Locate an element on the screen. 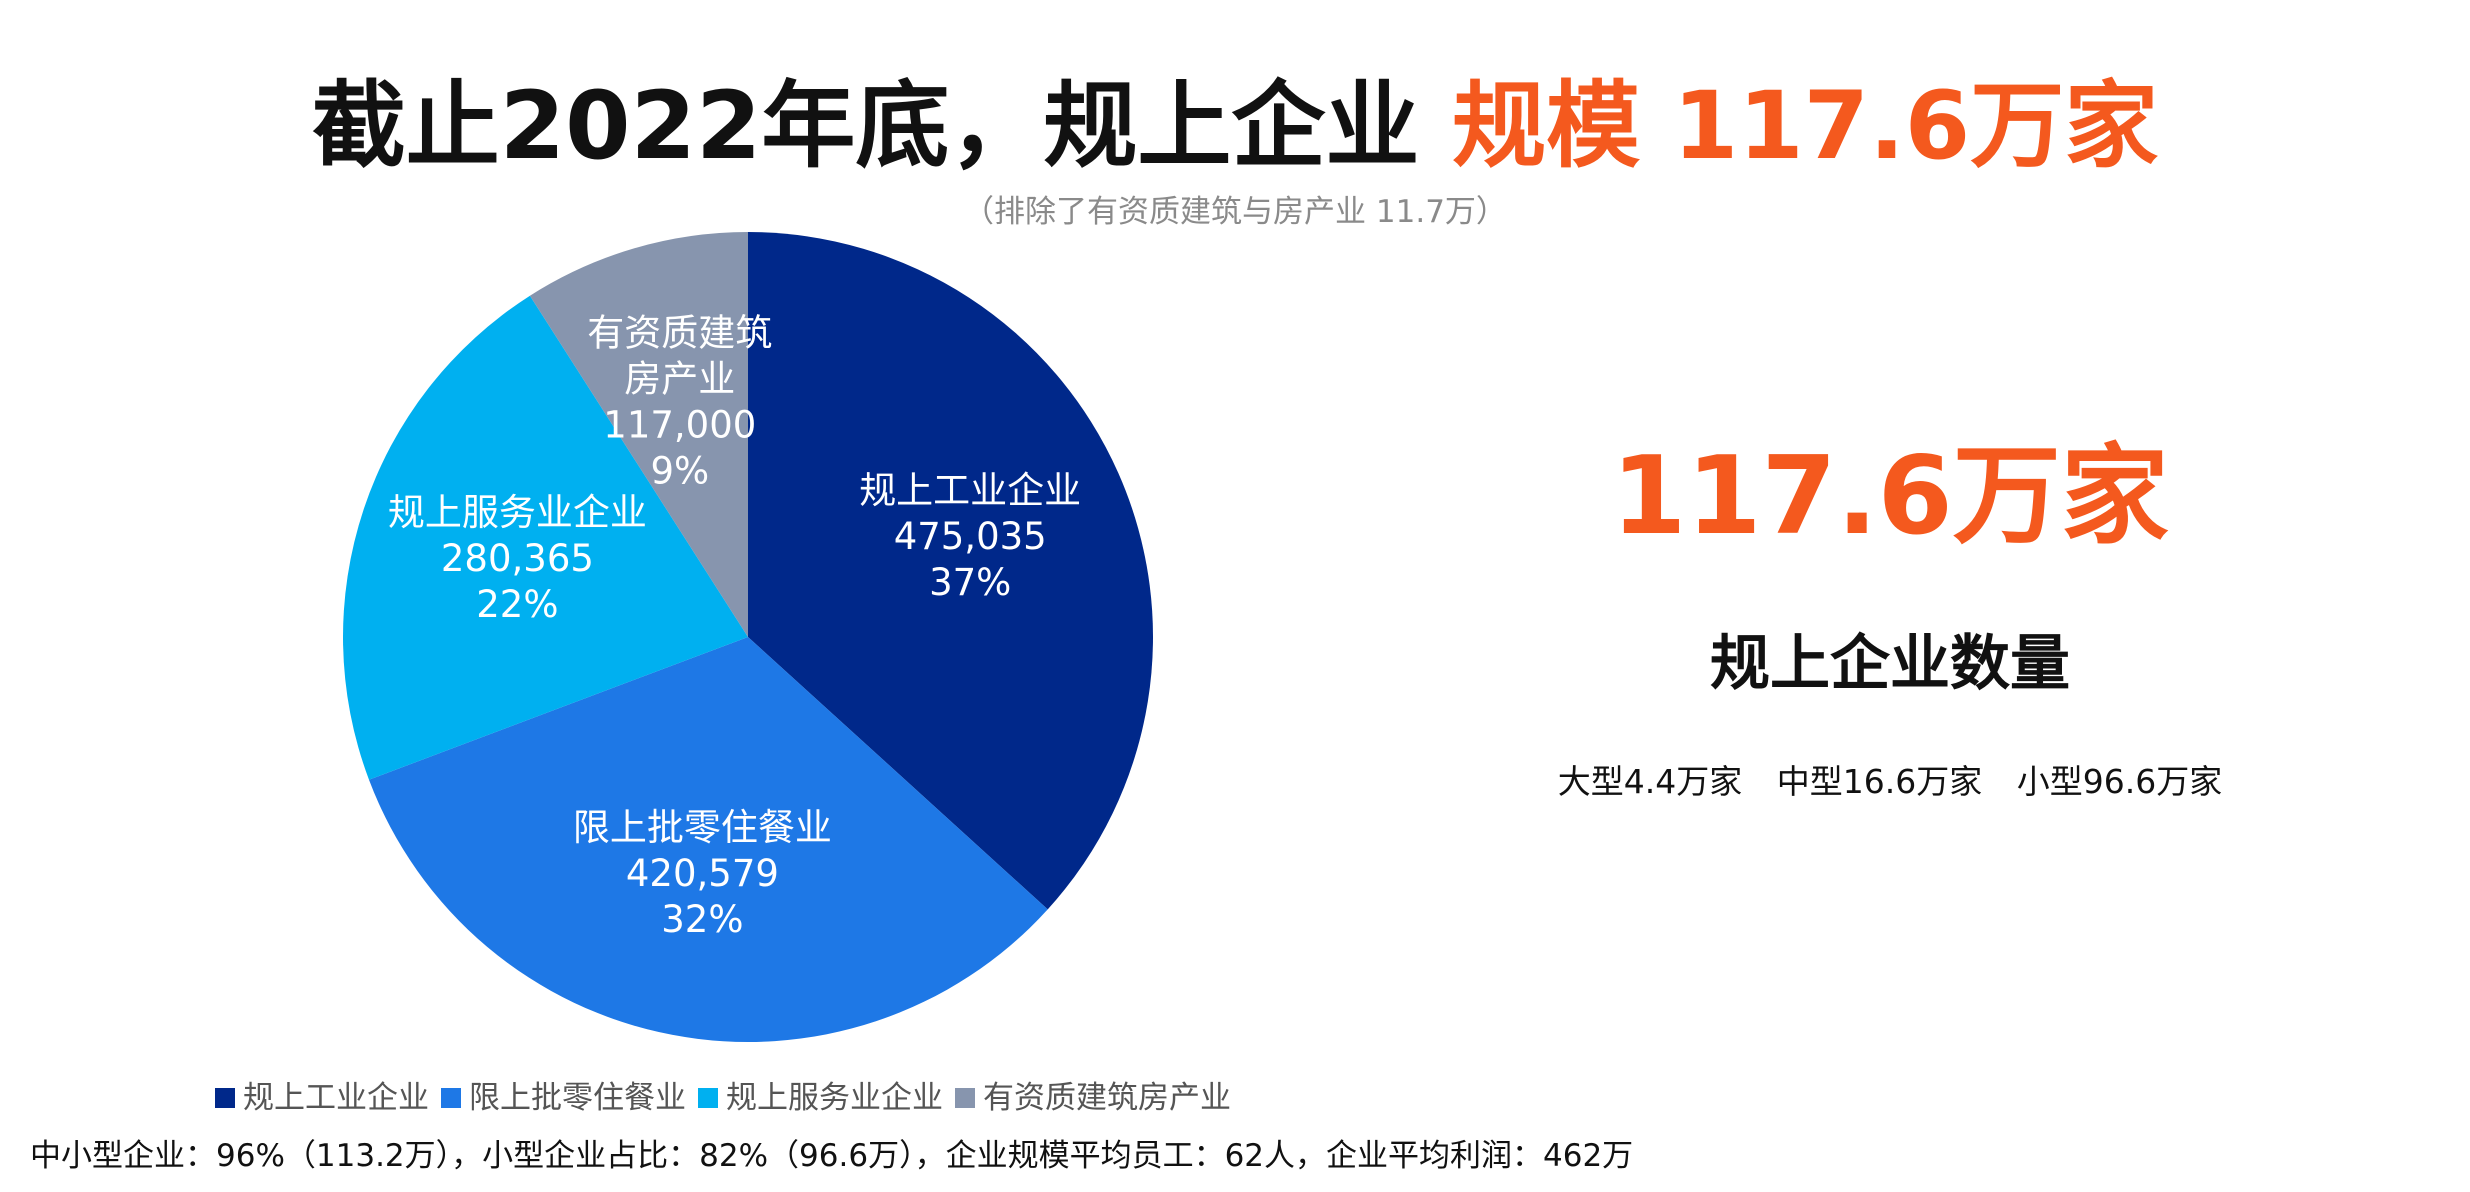  pie-slice-construction is located at coordinates (638, 434).